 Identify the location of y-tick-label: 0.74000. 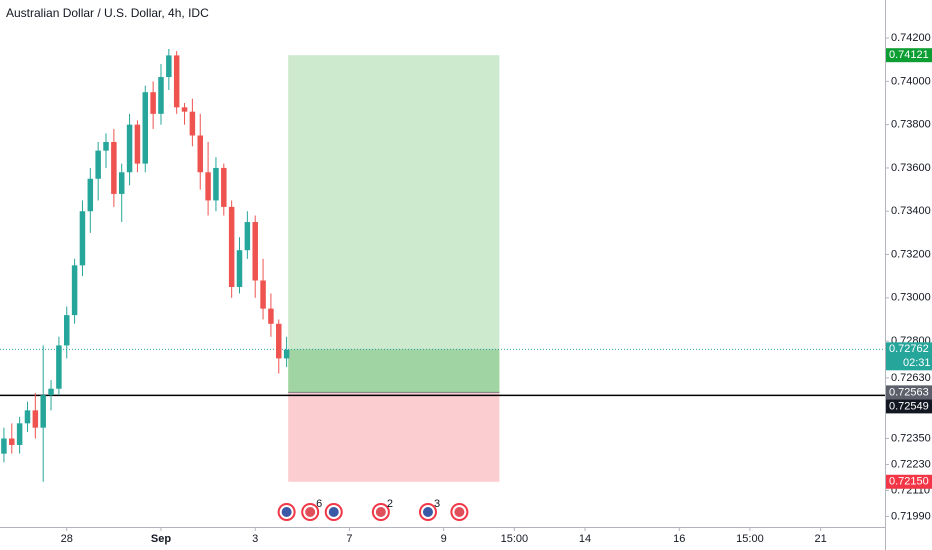
(911, 81).